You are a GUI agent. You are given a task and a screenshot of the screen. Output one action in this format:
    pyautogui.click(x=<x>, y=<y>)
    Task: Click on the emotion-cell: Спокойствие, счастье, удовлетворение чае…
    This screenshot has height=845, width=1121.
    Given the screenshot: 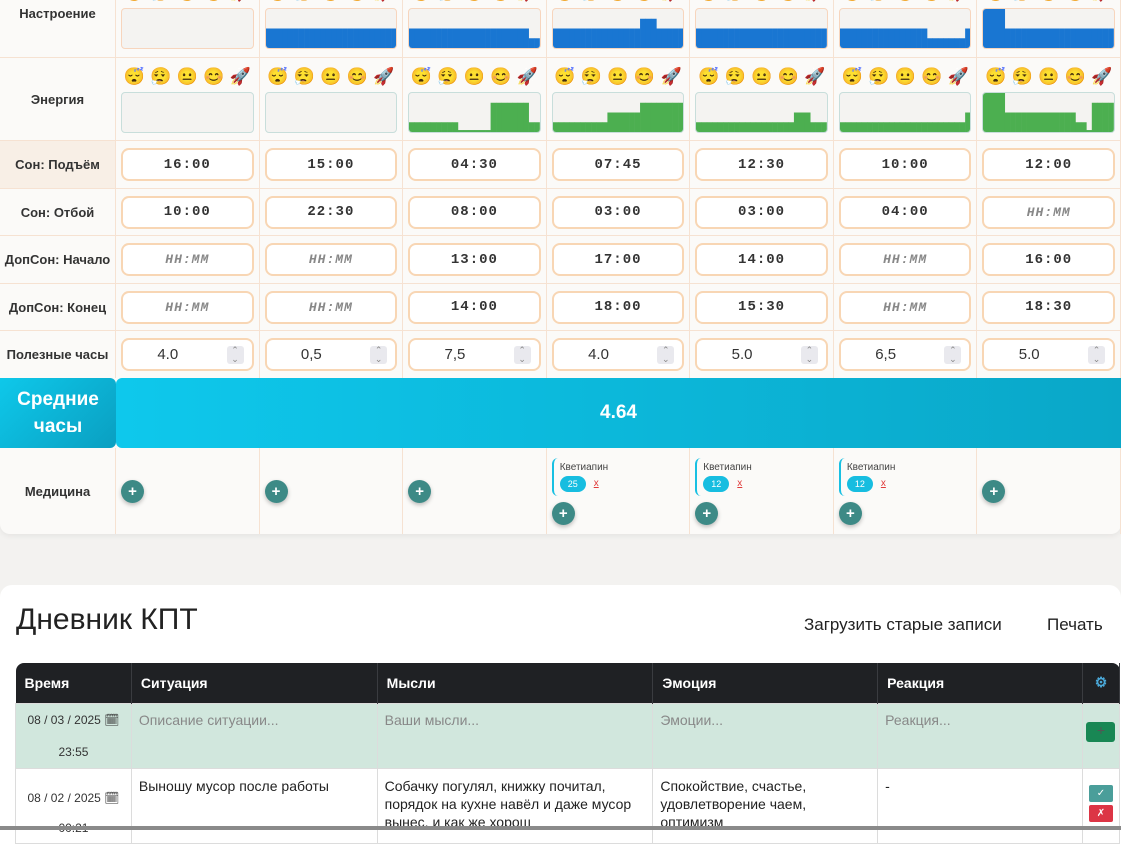 What is the action you would take?
    pyautogui.click(x=765, y=805)
    